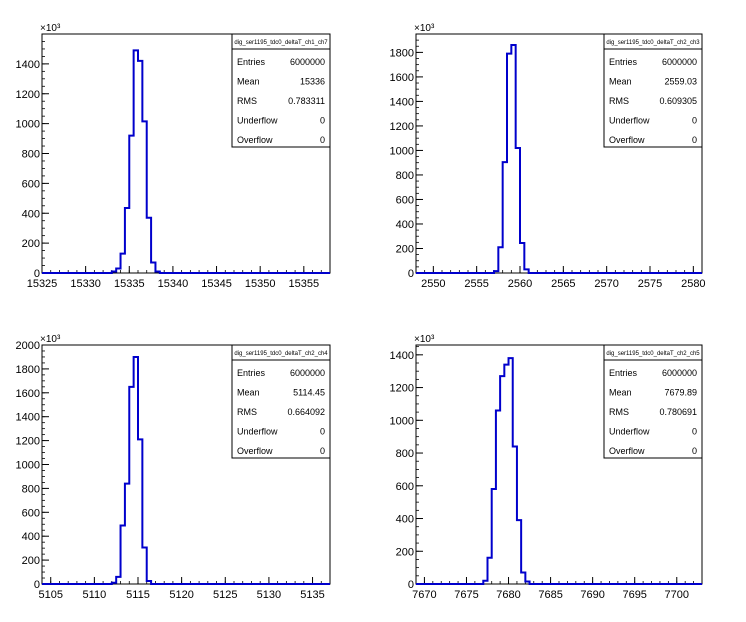 Image resolution: width=746 pixels, height=622 pixels. Describe the element at coordinates (260, 284) in the screenshot. I see `x-tick-label: 15350` at that location.